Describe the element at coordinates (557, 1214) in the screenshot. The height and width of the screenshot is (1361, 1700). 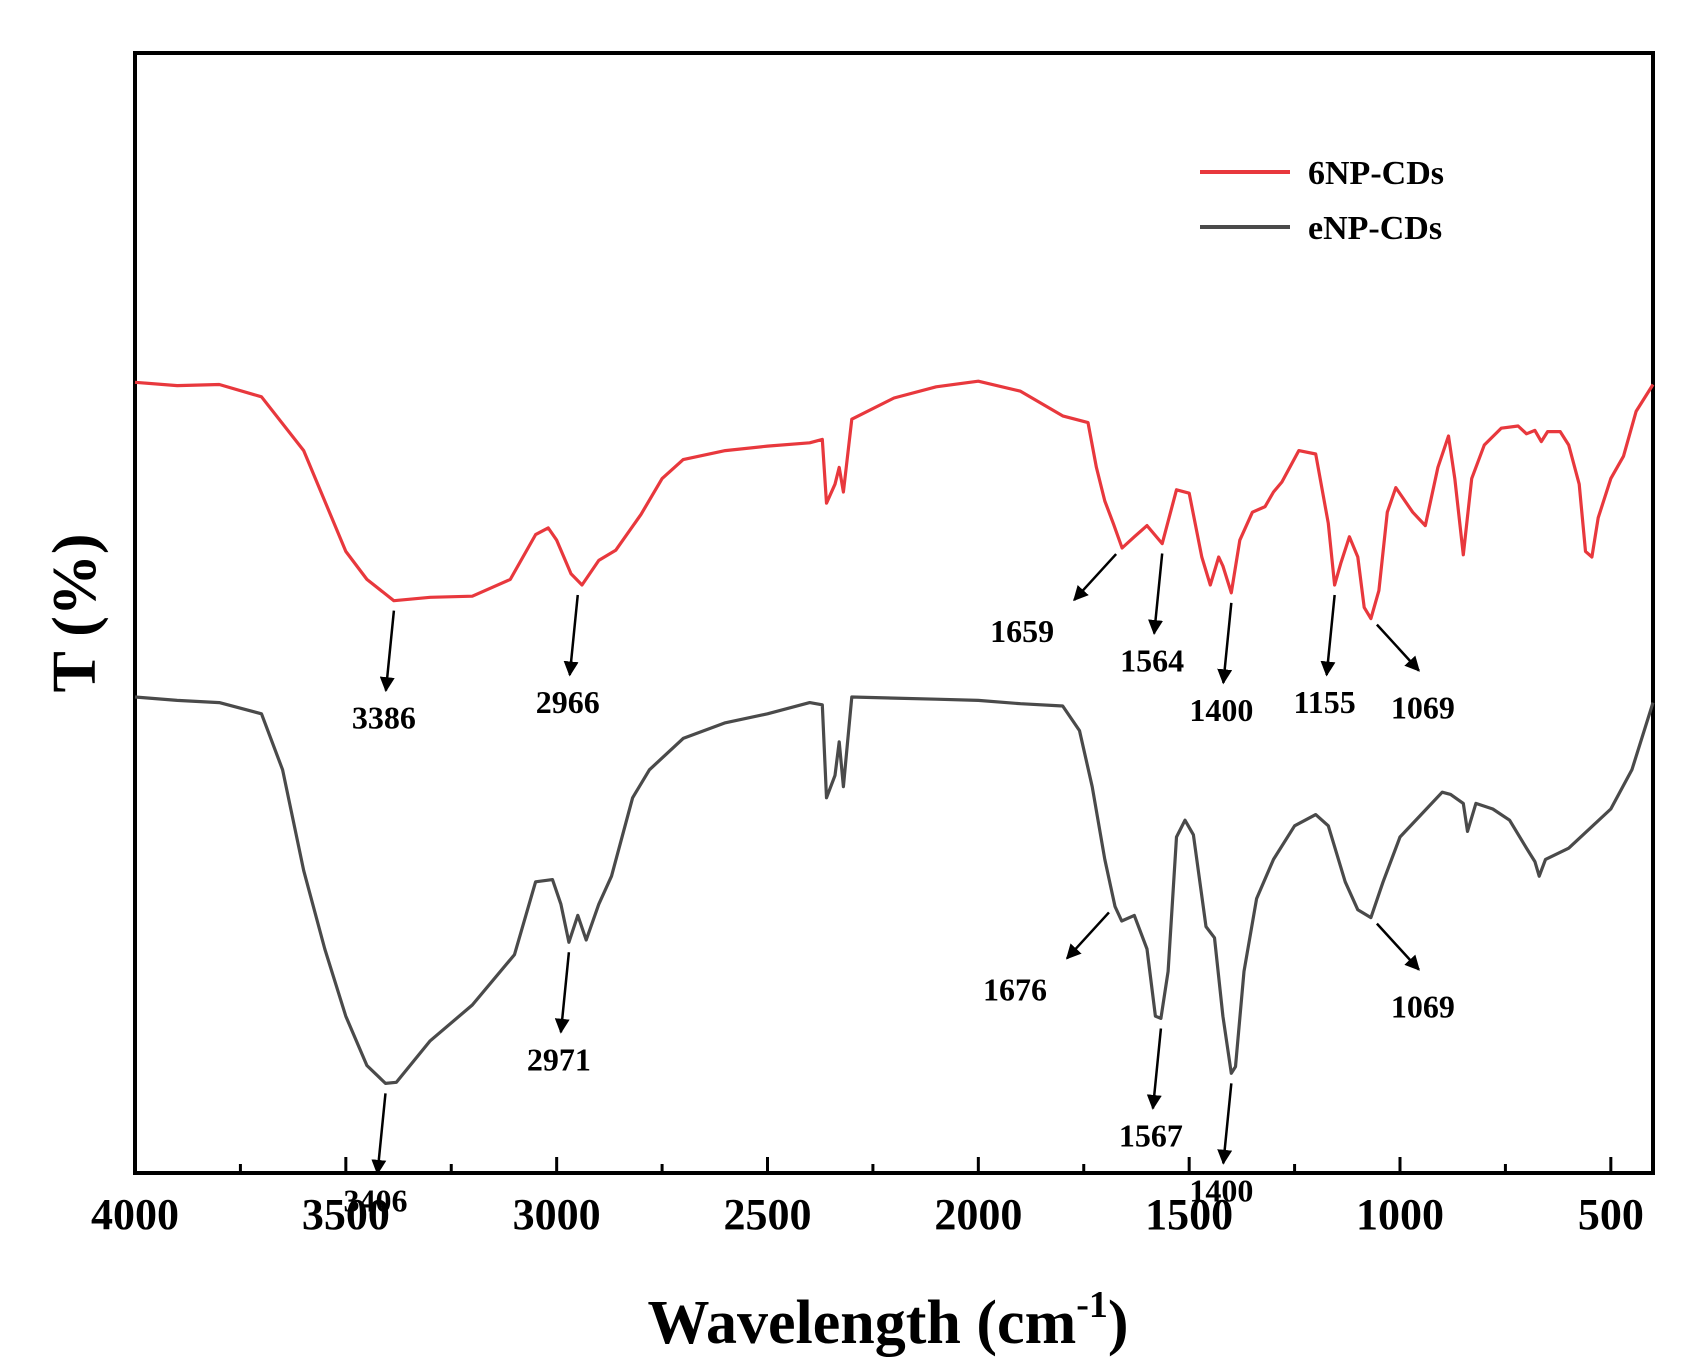
I see `x-tick-label-3000: 3000` at that location.